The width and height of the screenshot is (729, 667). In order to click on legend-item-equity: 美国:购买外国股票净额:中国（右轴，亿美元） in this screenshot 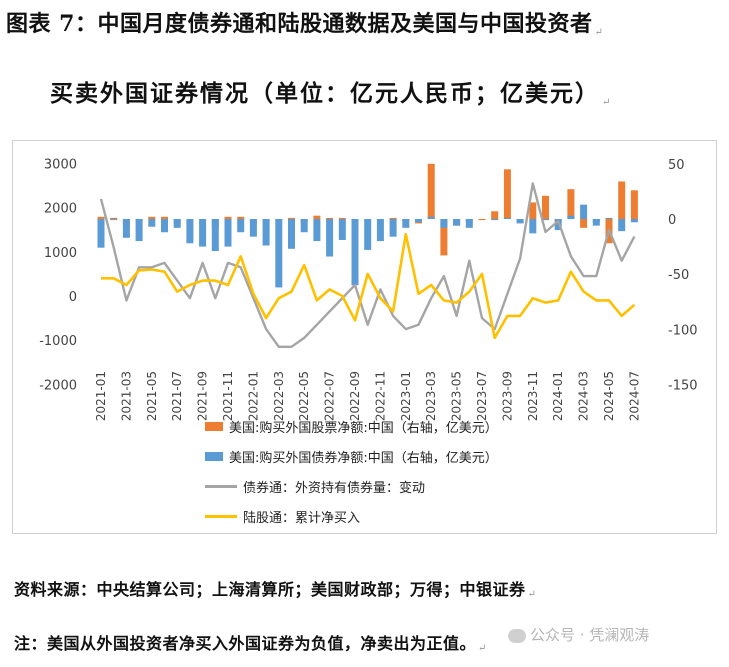, I will do `click(351, 426)`.